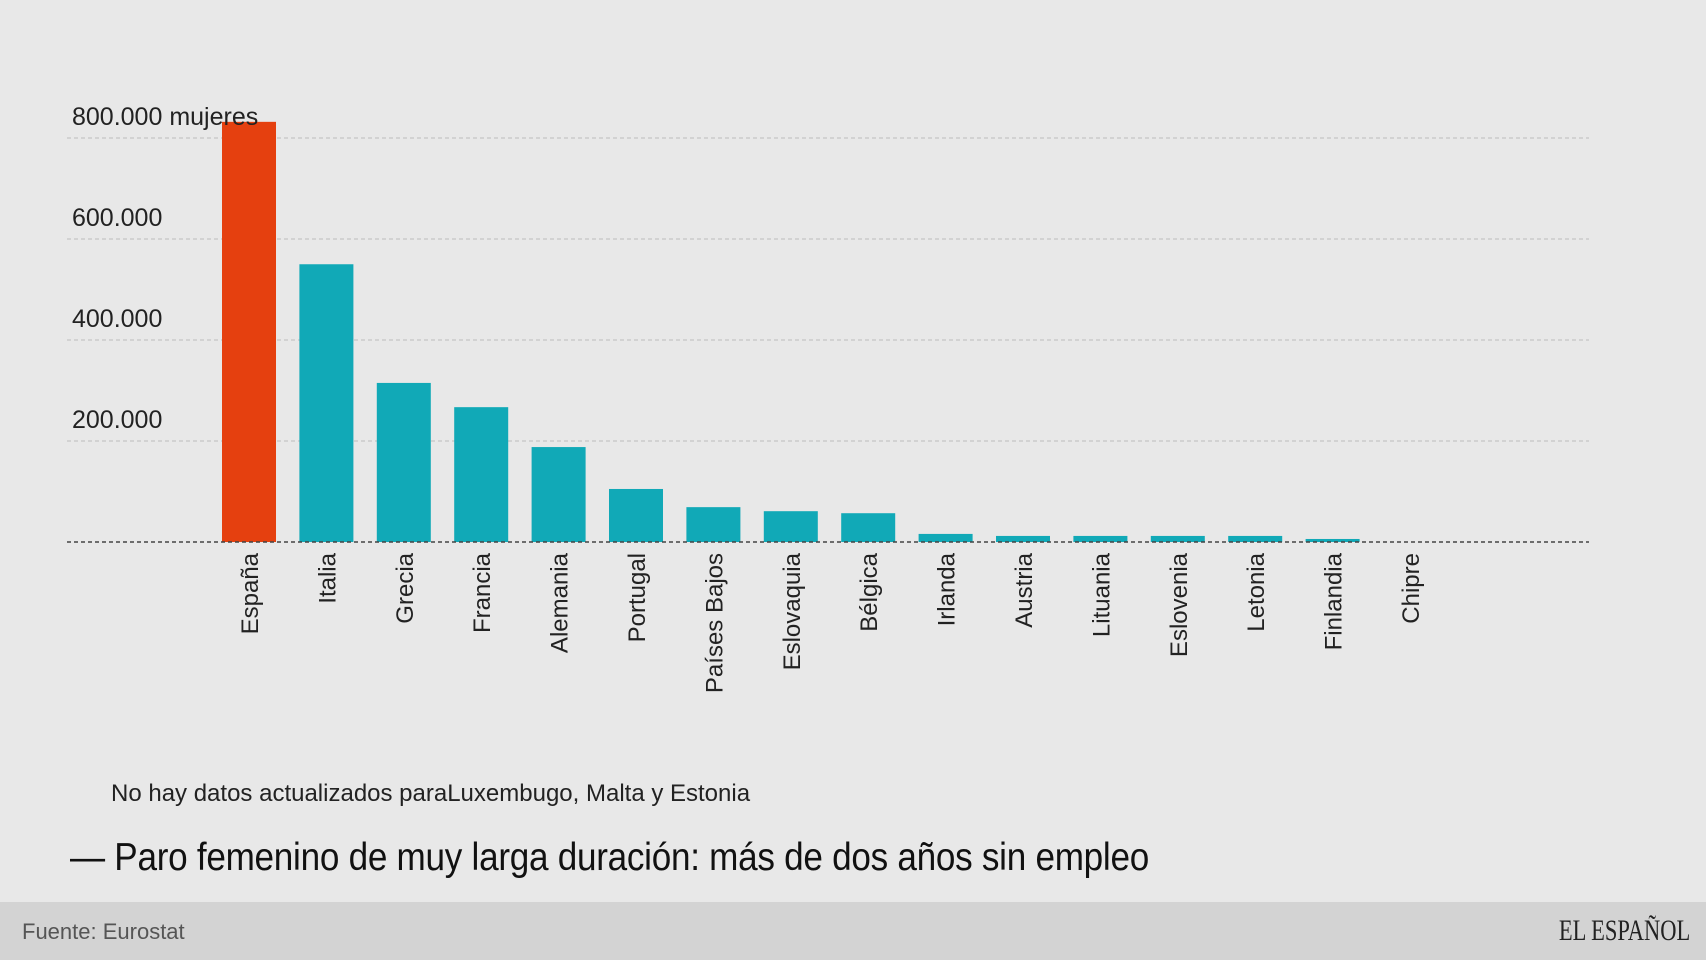 The image size is (1706, 960). What do you see at coordinates (1024, 589) in the screenshot?
I see `x-tick-label: Austria` at bounding box center [1024, 589].